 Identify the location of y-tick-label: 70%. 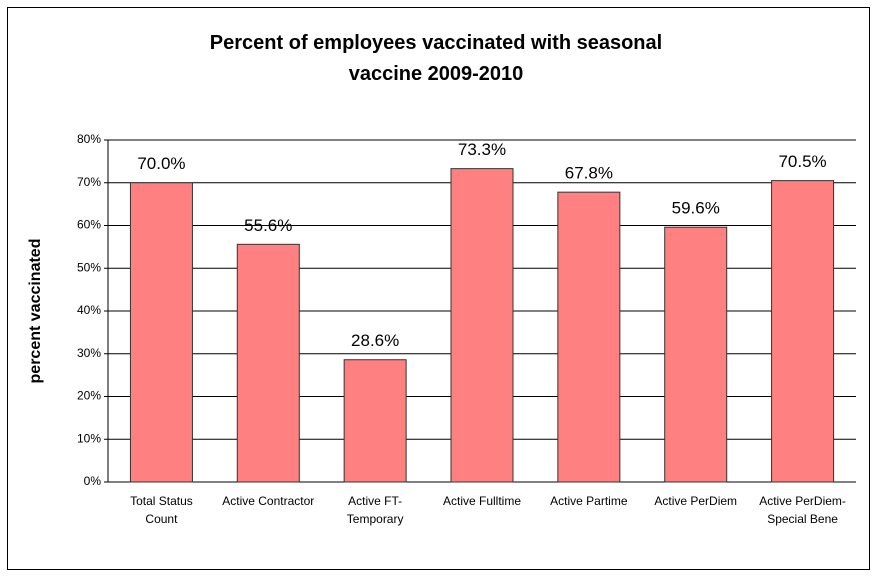
(89, 182).